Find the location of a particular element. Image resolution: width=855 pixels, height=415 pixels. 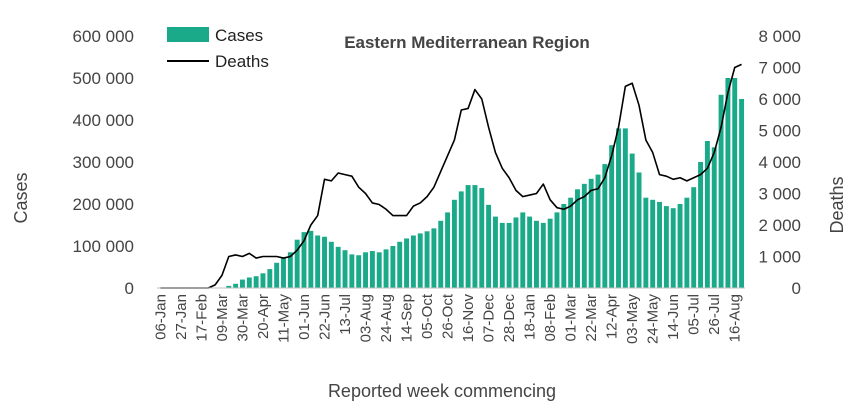

y-right-tick-label: 5 000 is located at coordinates (779, 131).